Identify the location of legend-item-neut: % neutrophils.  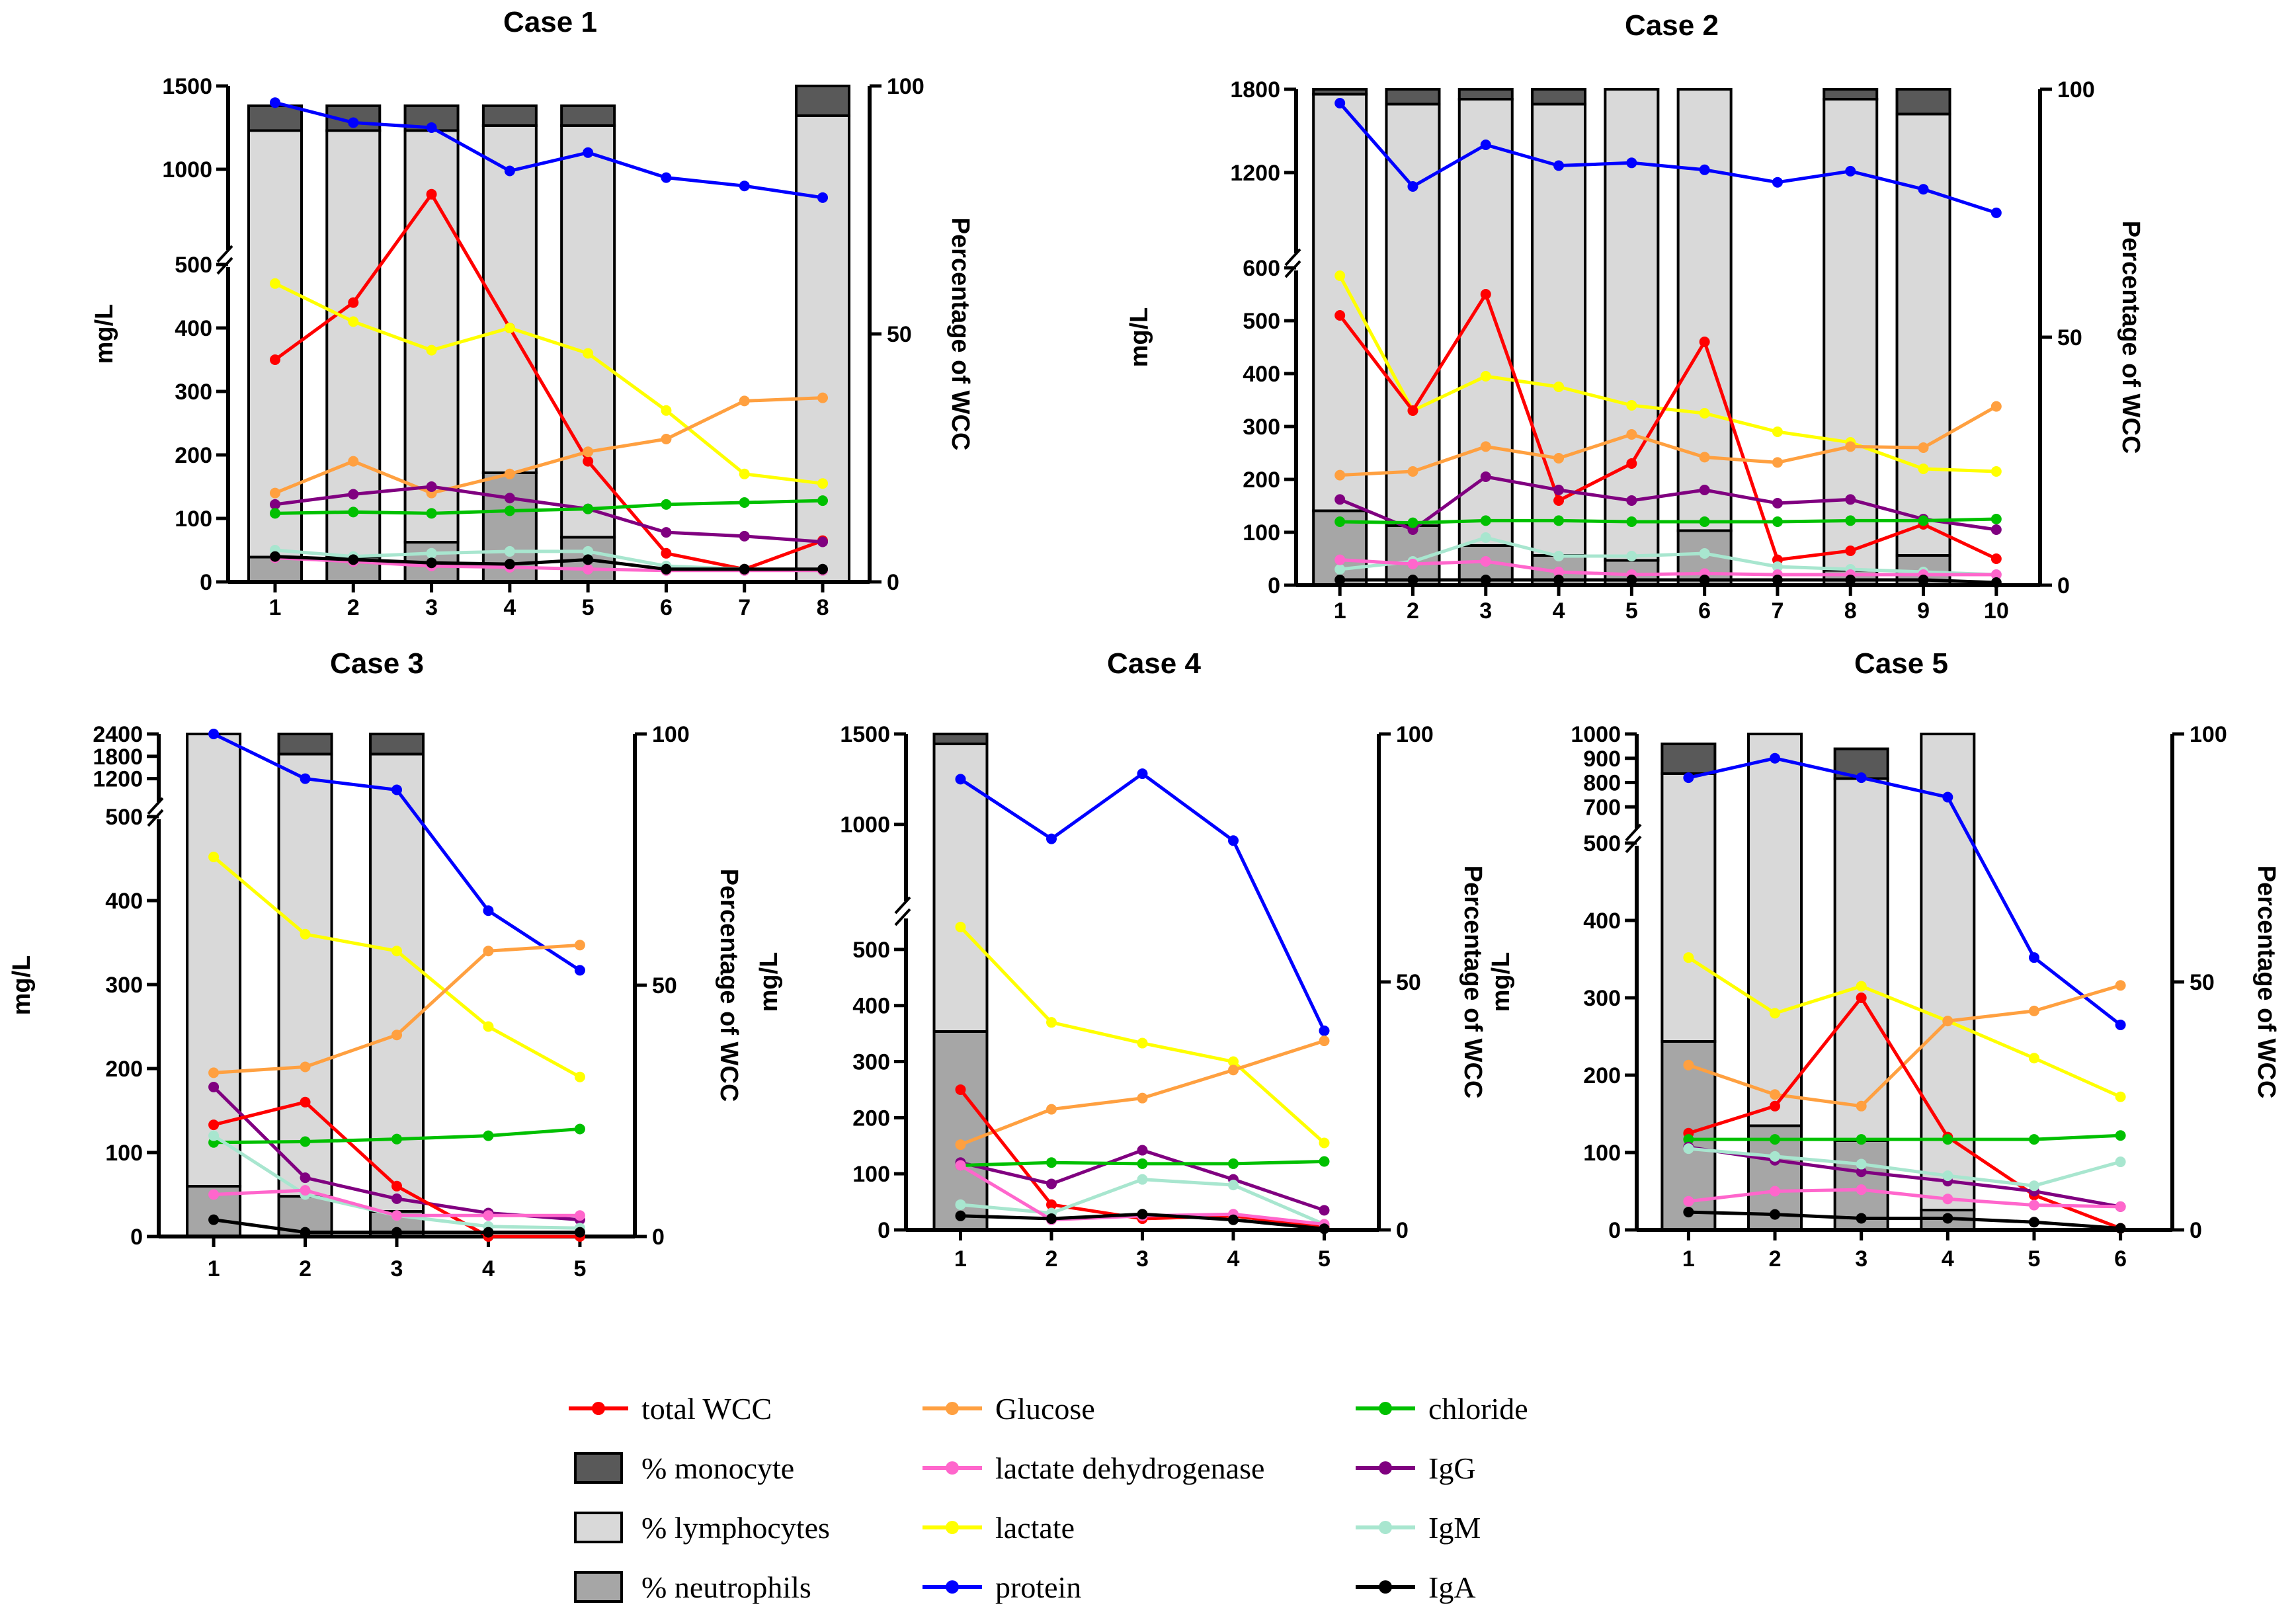
(692, 1587).